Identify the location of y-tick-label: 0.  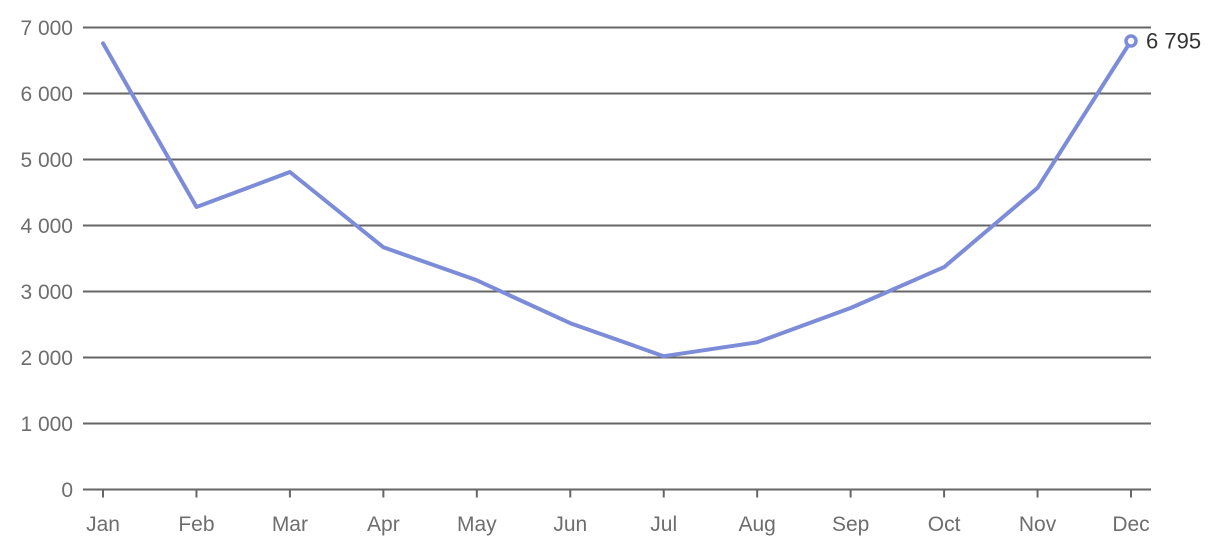
(67, 490).